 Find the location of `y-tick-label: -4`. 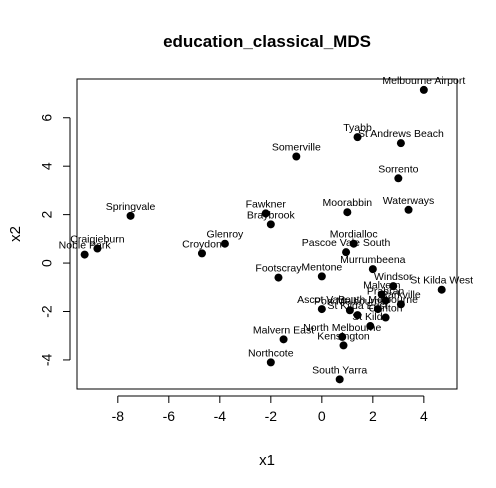

y-tick-label: -4 is located at coordinates (47, 360).